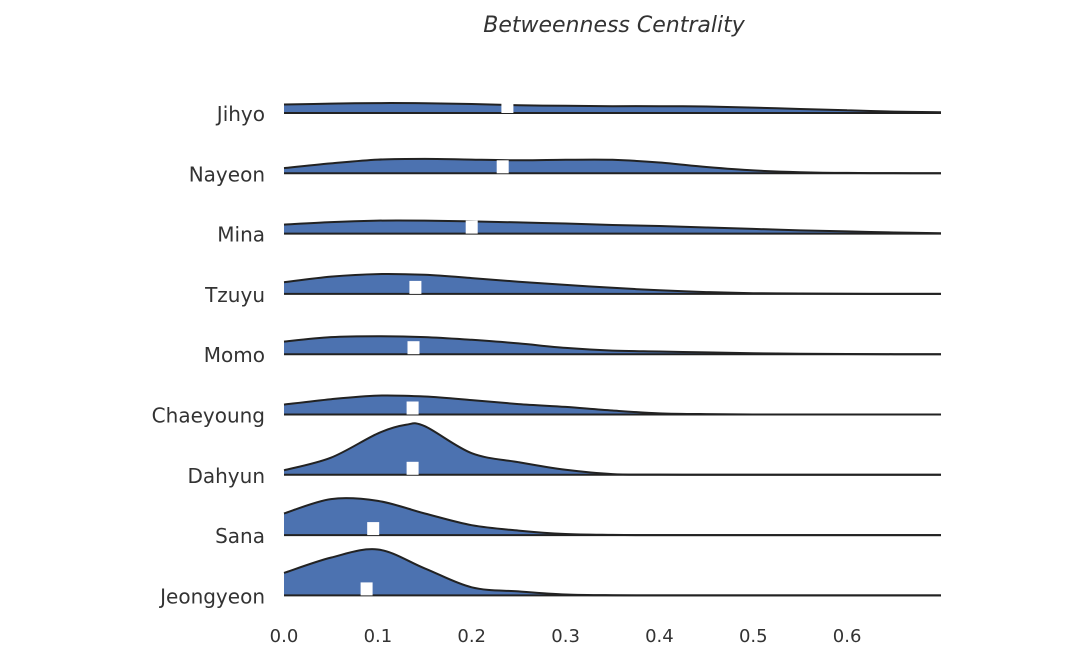 The height and width of the screenshot is (660, 1083). What do you see at coordinates (240, 114) in the screenshot?
I see `row-label: Jihyo` at bounding box center [240, 114].